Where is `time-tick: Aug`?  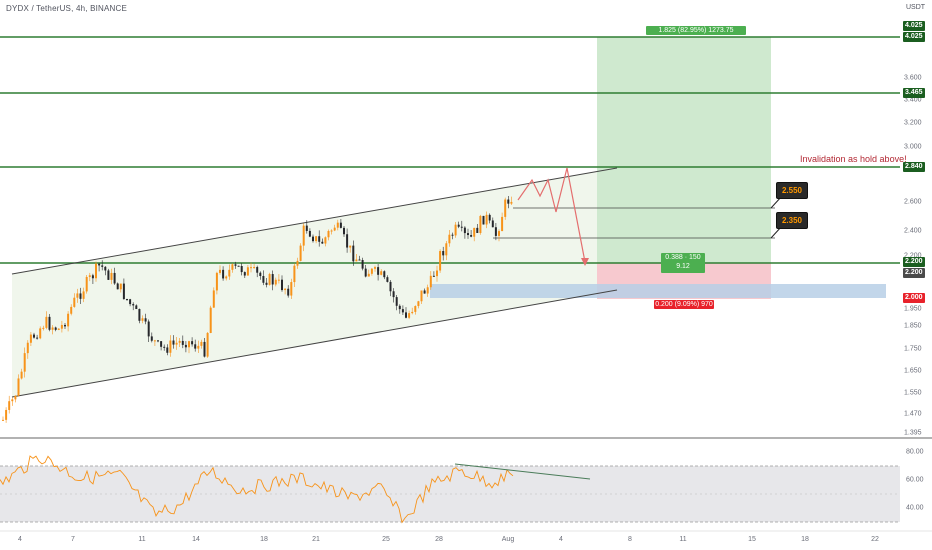
time-tick: Aug is located at coordinates (508, 539).